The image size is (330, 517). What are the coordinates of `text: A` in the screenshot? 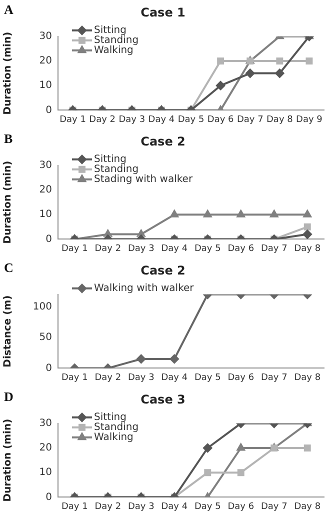 It's located at (9, 9).